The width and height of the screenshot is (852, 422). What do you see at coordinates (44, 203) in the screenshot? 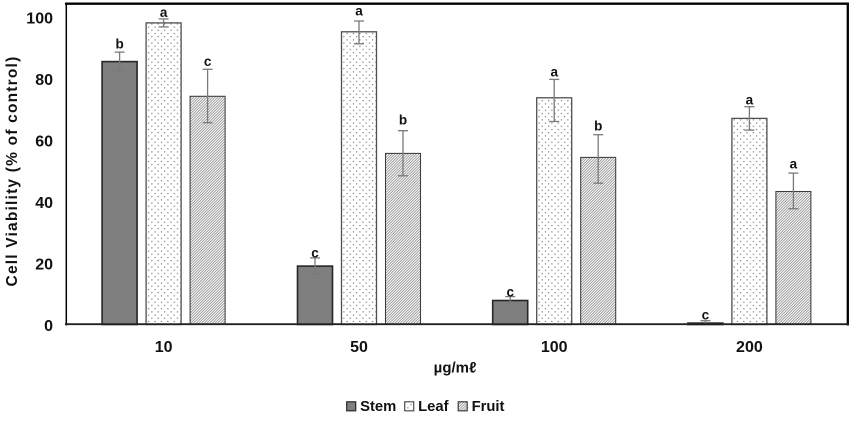
I see `svg-text: 40` at bounding box center [44, 203].